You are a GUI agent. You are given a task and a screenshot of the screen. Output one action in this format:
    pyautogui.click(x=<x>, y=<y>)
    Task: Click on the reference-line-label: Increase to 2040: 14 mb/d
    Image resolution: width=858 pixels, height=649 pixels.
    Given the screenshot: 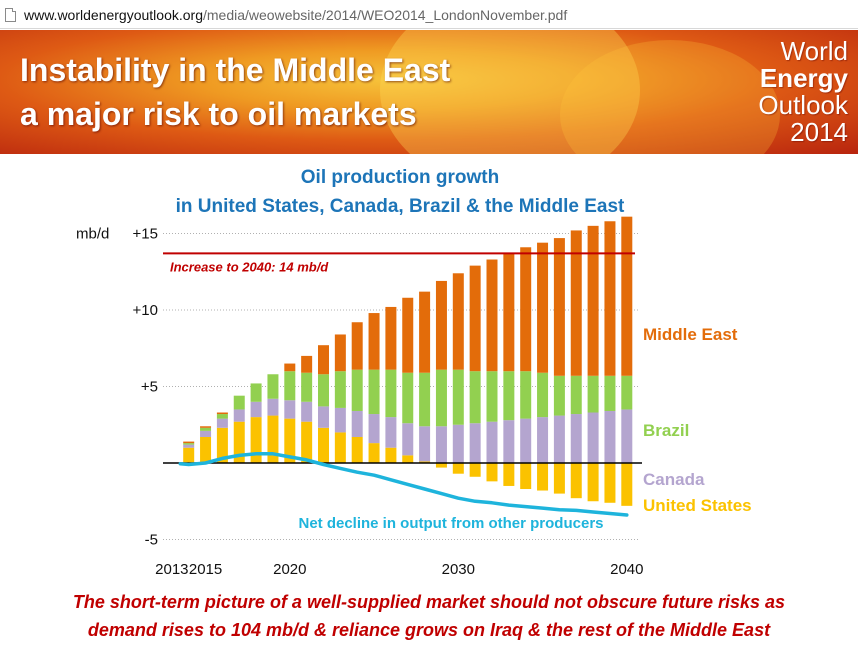 What is the action you would take?
    pyautogui.click(x=249, y=266)
    